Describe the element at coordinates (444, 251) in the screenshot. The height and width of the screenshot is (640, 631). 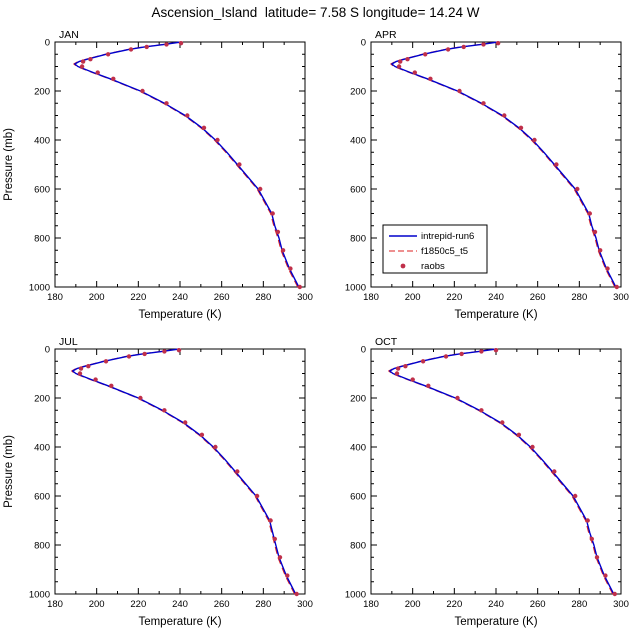
I see `legend-label: f1850c5_t5` at that location.